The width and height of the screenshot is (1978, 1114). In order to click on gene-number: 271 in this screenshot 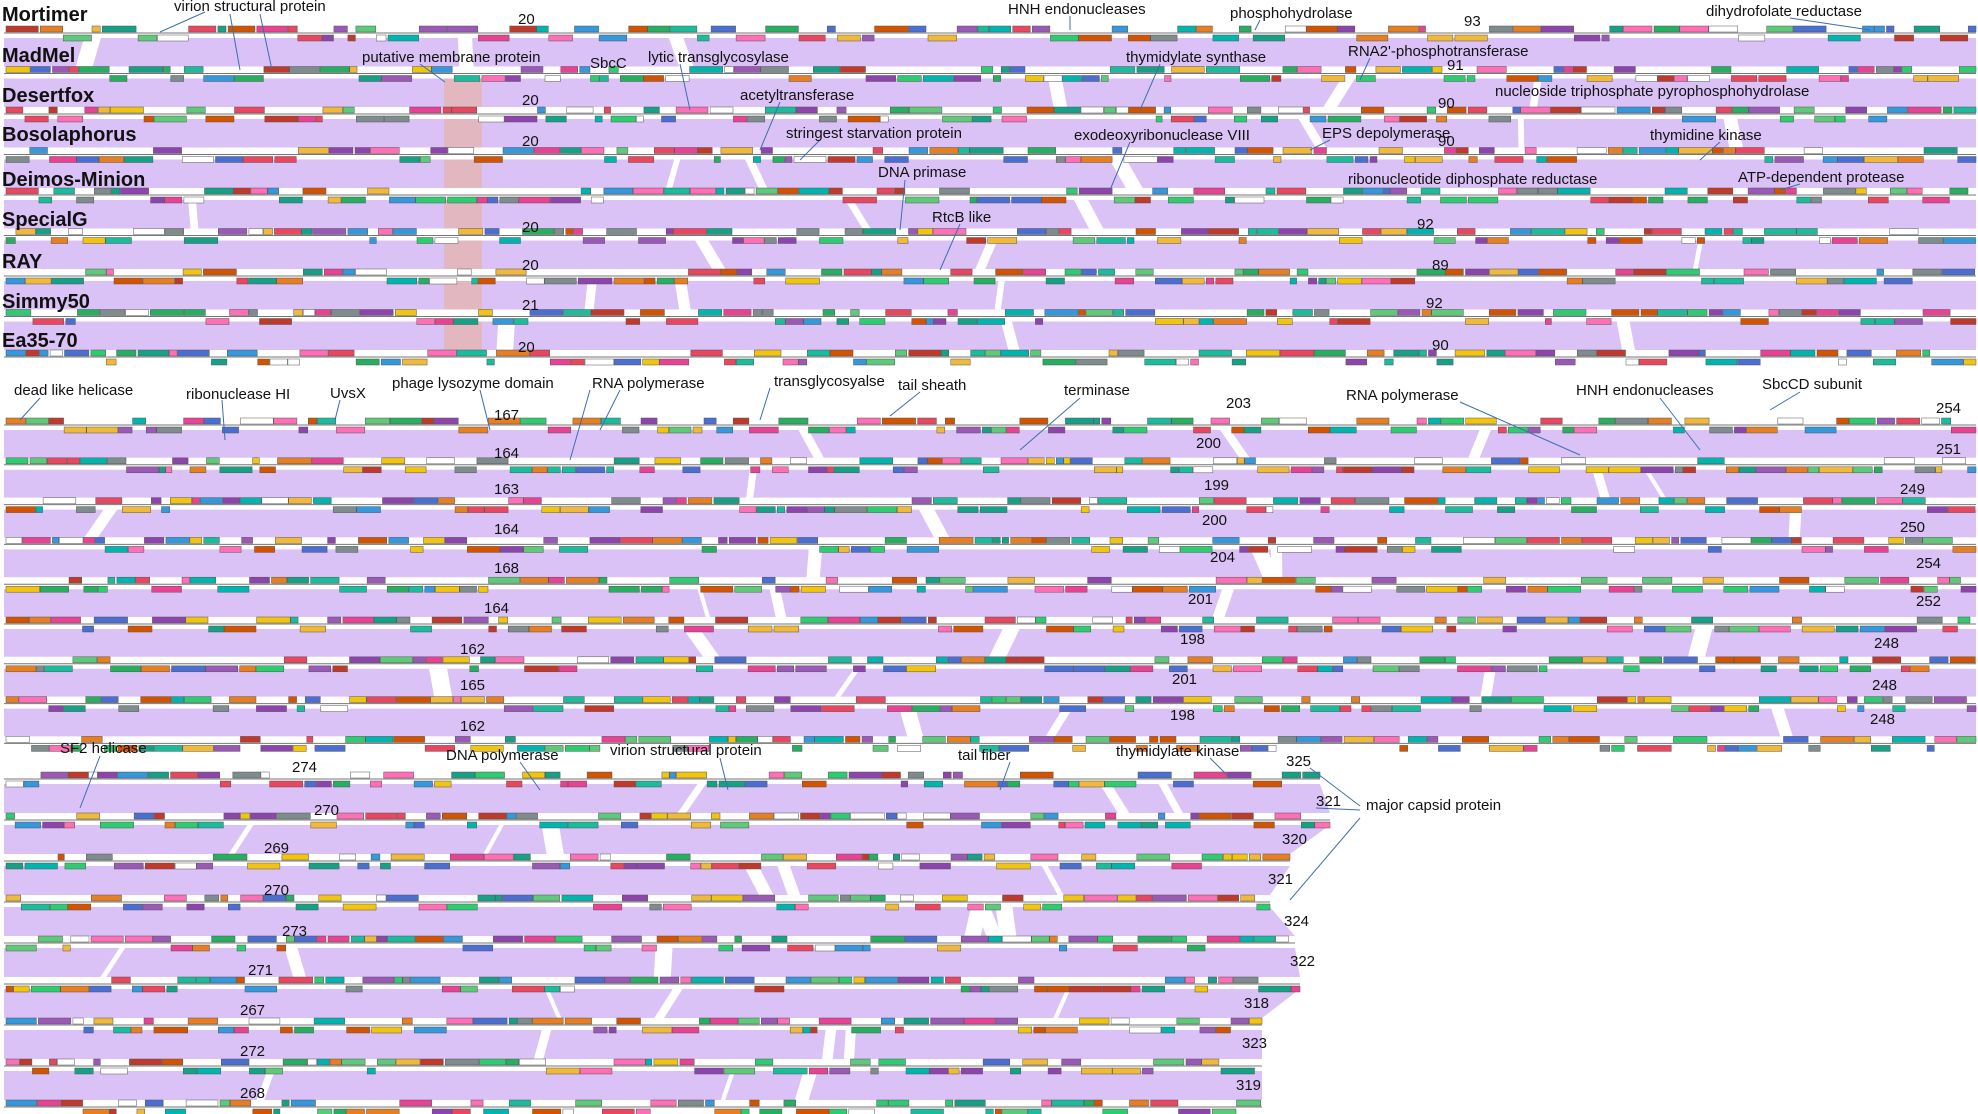, I will do `click(260, 970)`.